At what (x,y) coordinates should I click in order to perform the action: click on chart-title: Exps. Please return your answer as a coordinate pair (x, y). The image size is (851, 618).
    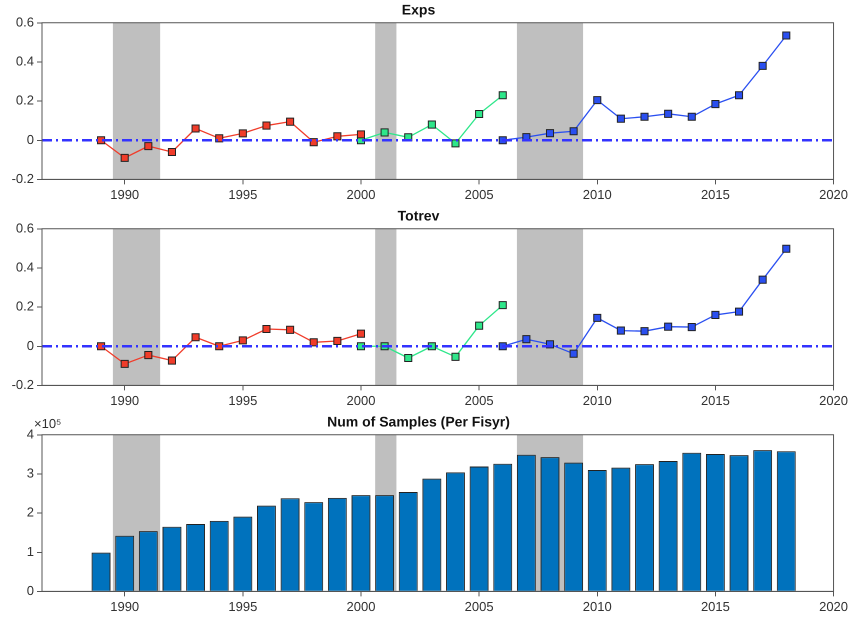
    Looking at the image, I should click on (419, 9).